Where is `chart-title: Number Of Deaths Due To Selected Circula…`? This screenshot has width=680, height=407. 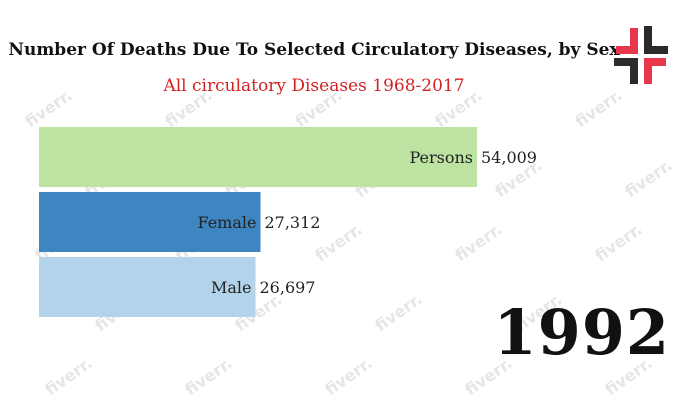 chart-title: Number Of Deaths Due To Selected Circula… is located at coordinates (314, 50).